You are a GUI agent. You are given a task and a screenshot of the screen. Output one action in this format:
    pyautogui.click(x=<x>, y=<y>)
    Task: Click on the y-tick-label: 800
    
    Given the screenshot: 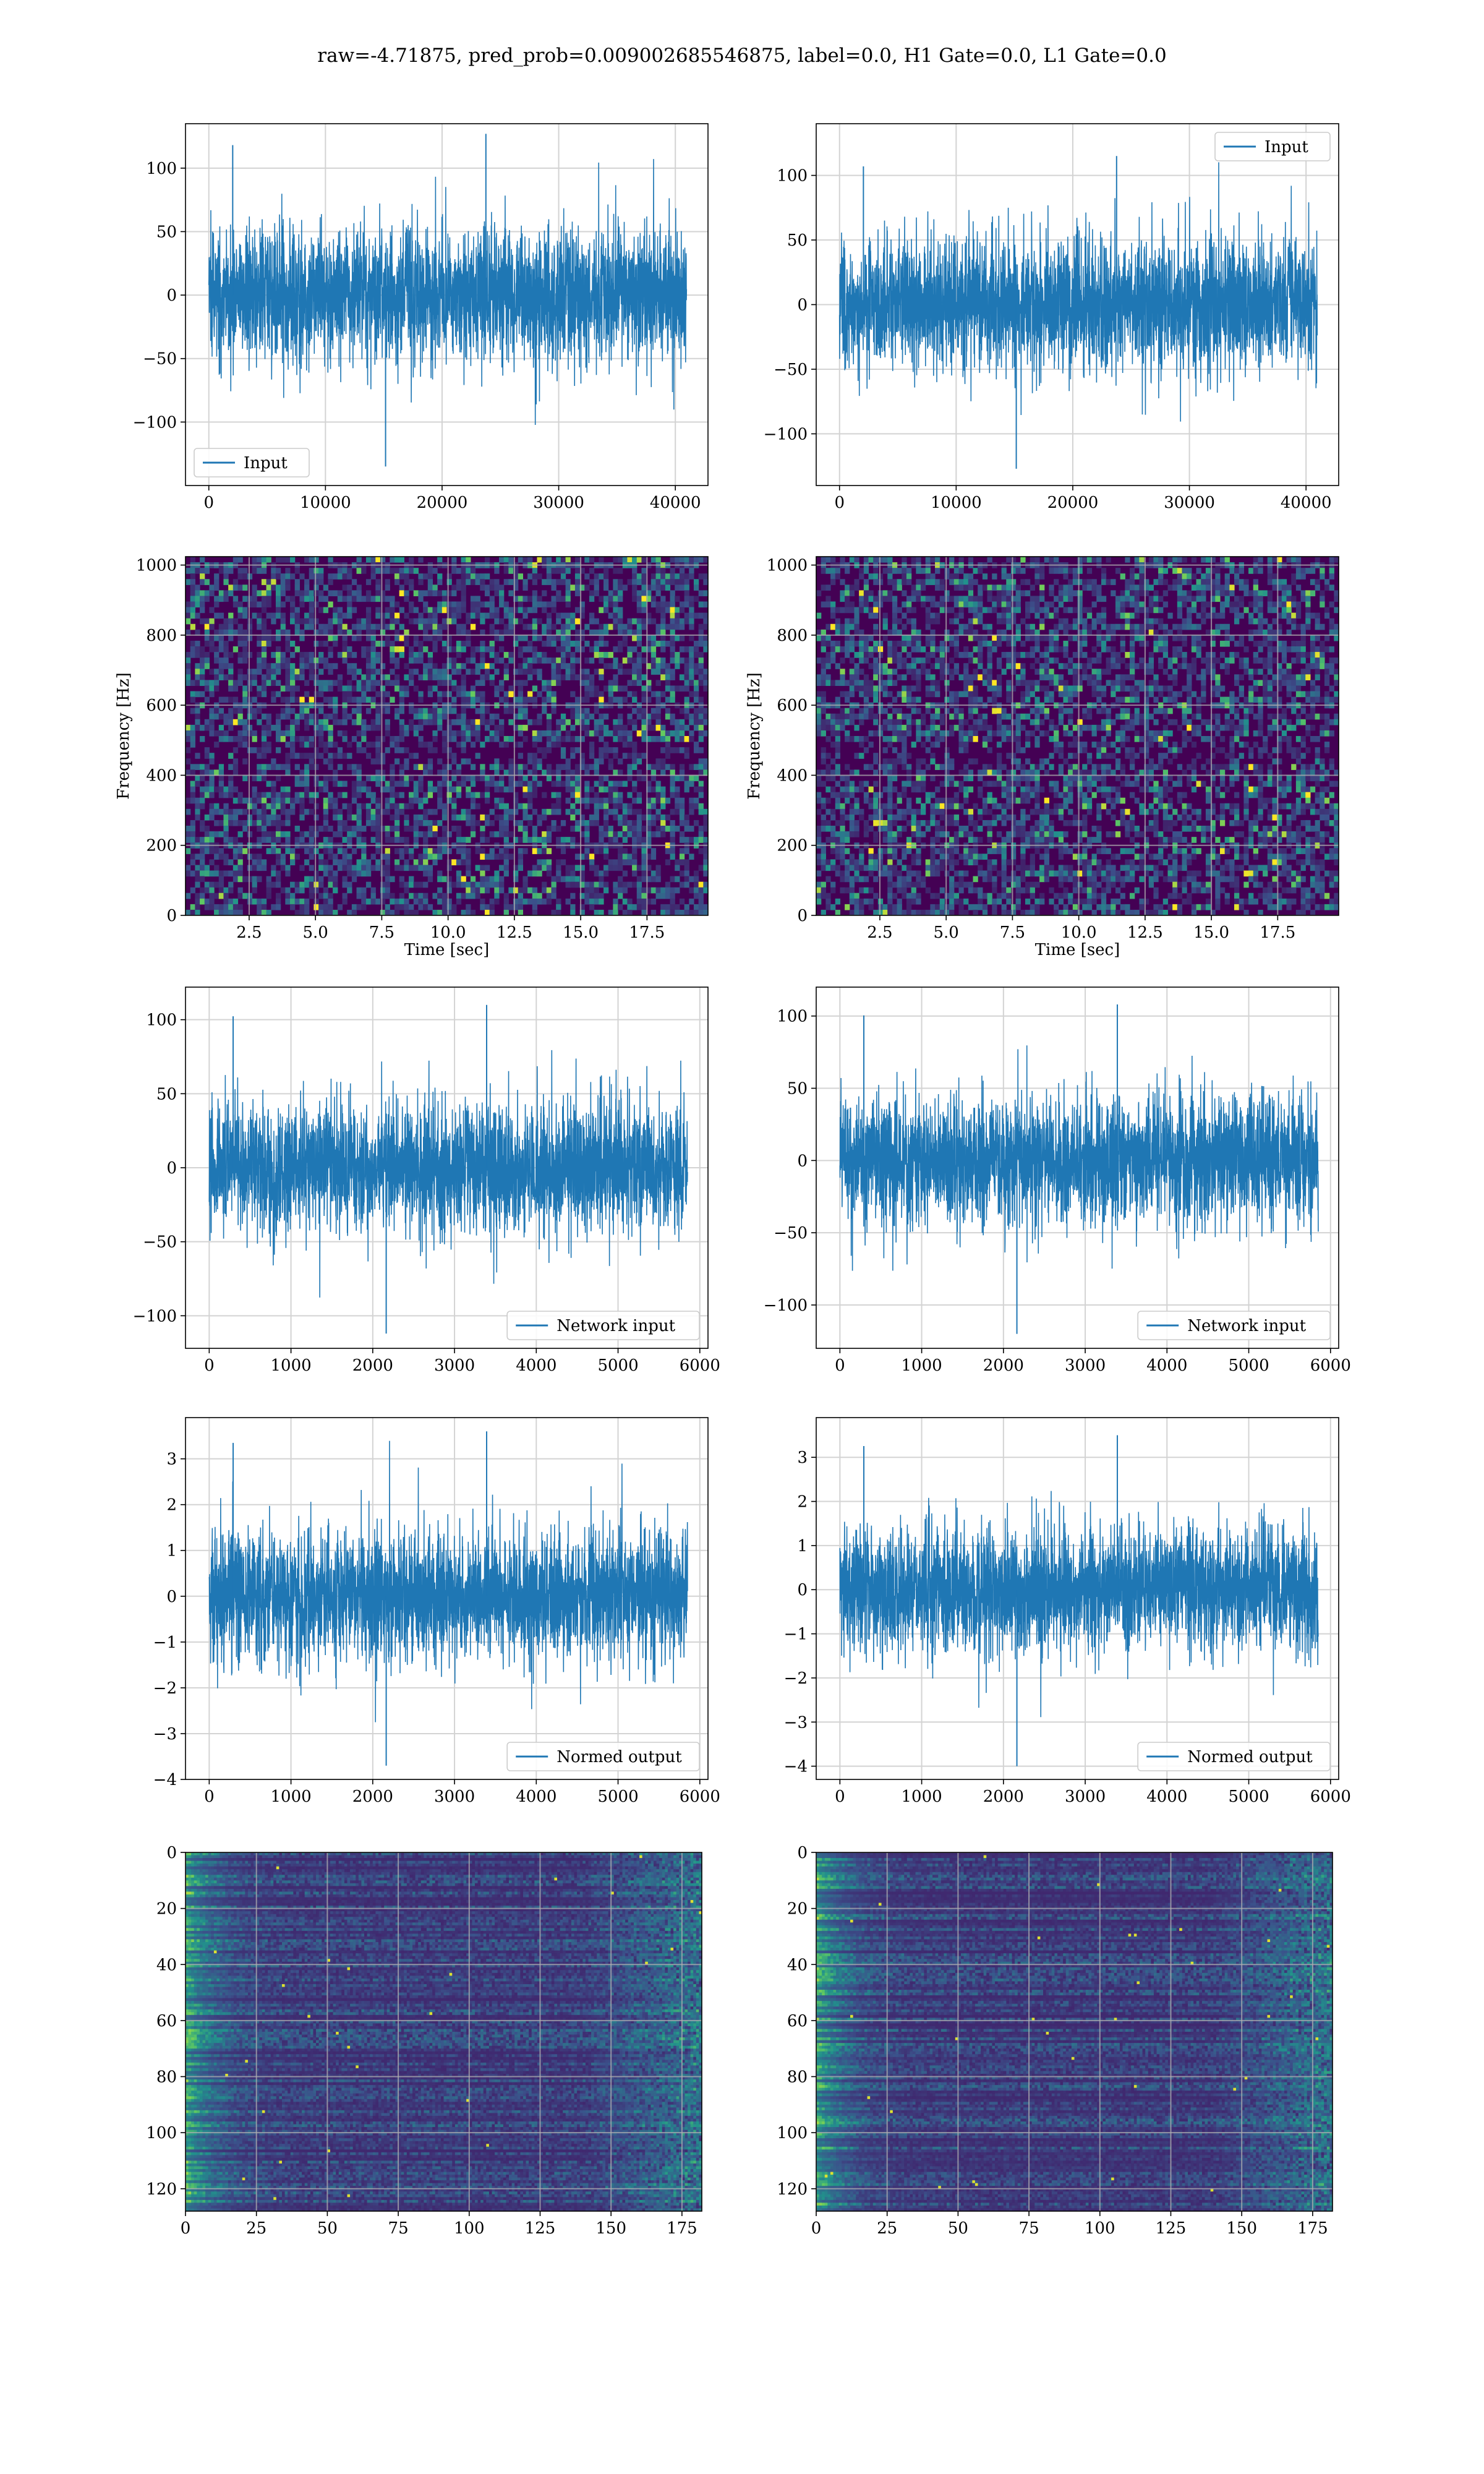 What is the action you would take?
    pyautogui.click(x=161, y=636)
    